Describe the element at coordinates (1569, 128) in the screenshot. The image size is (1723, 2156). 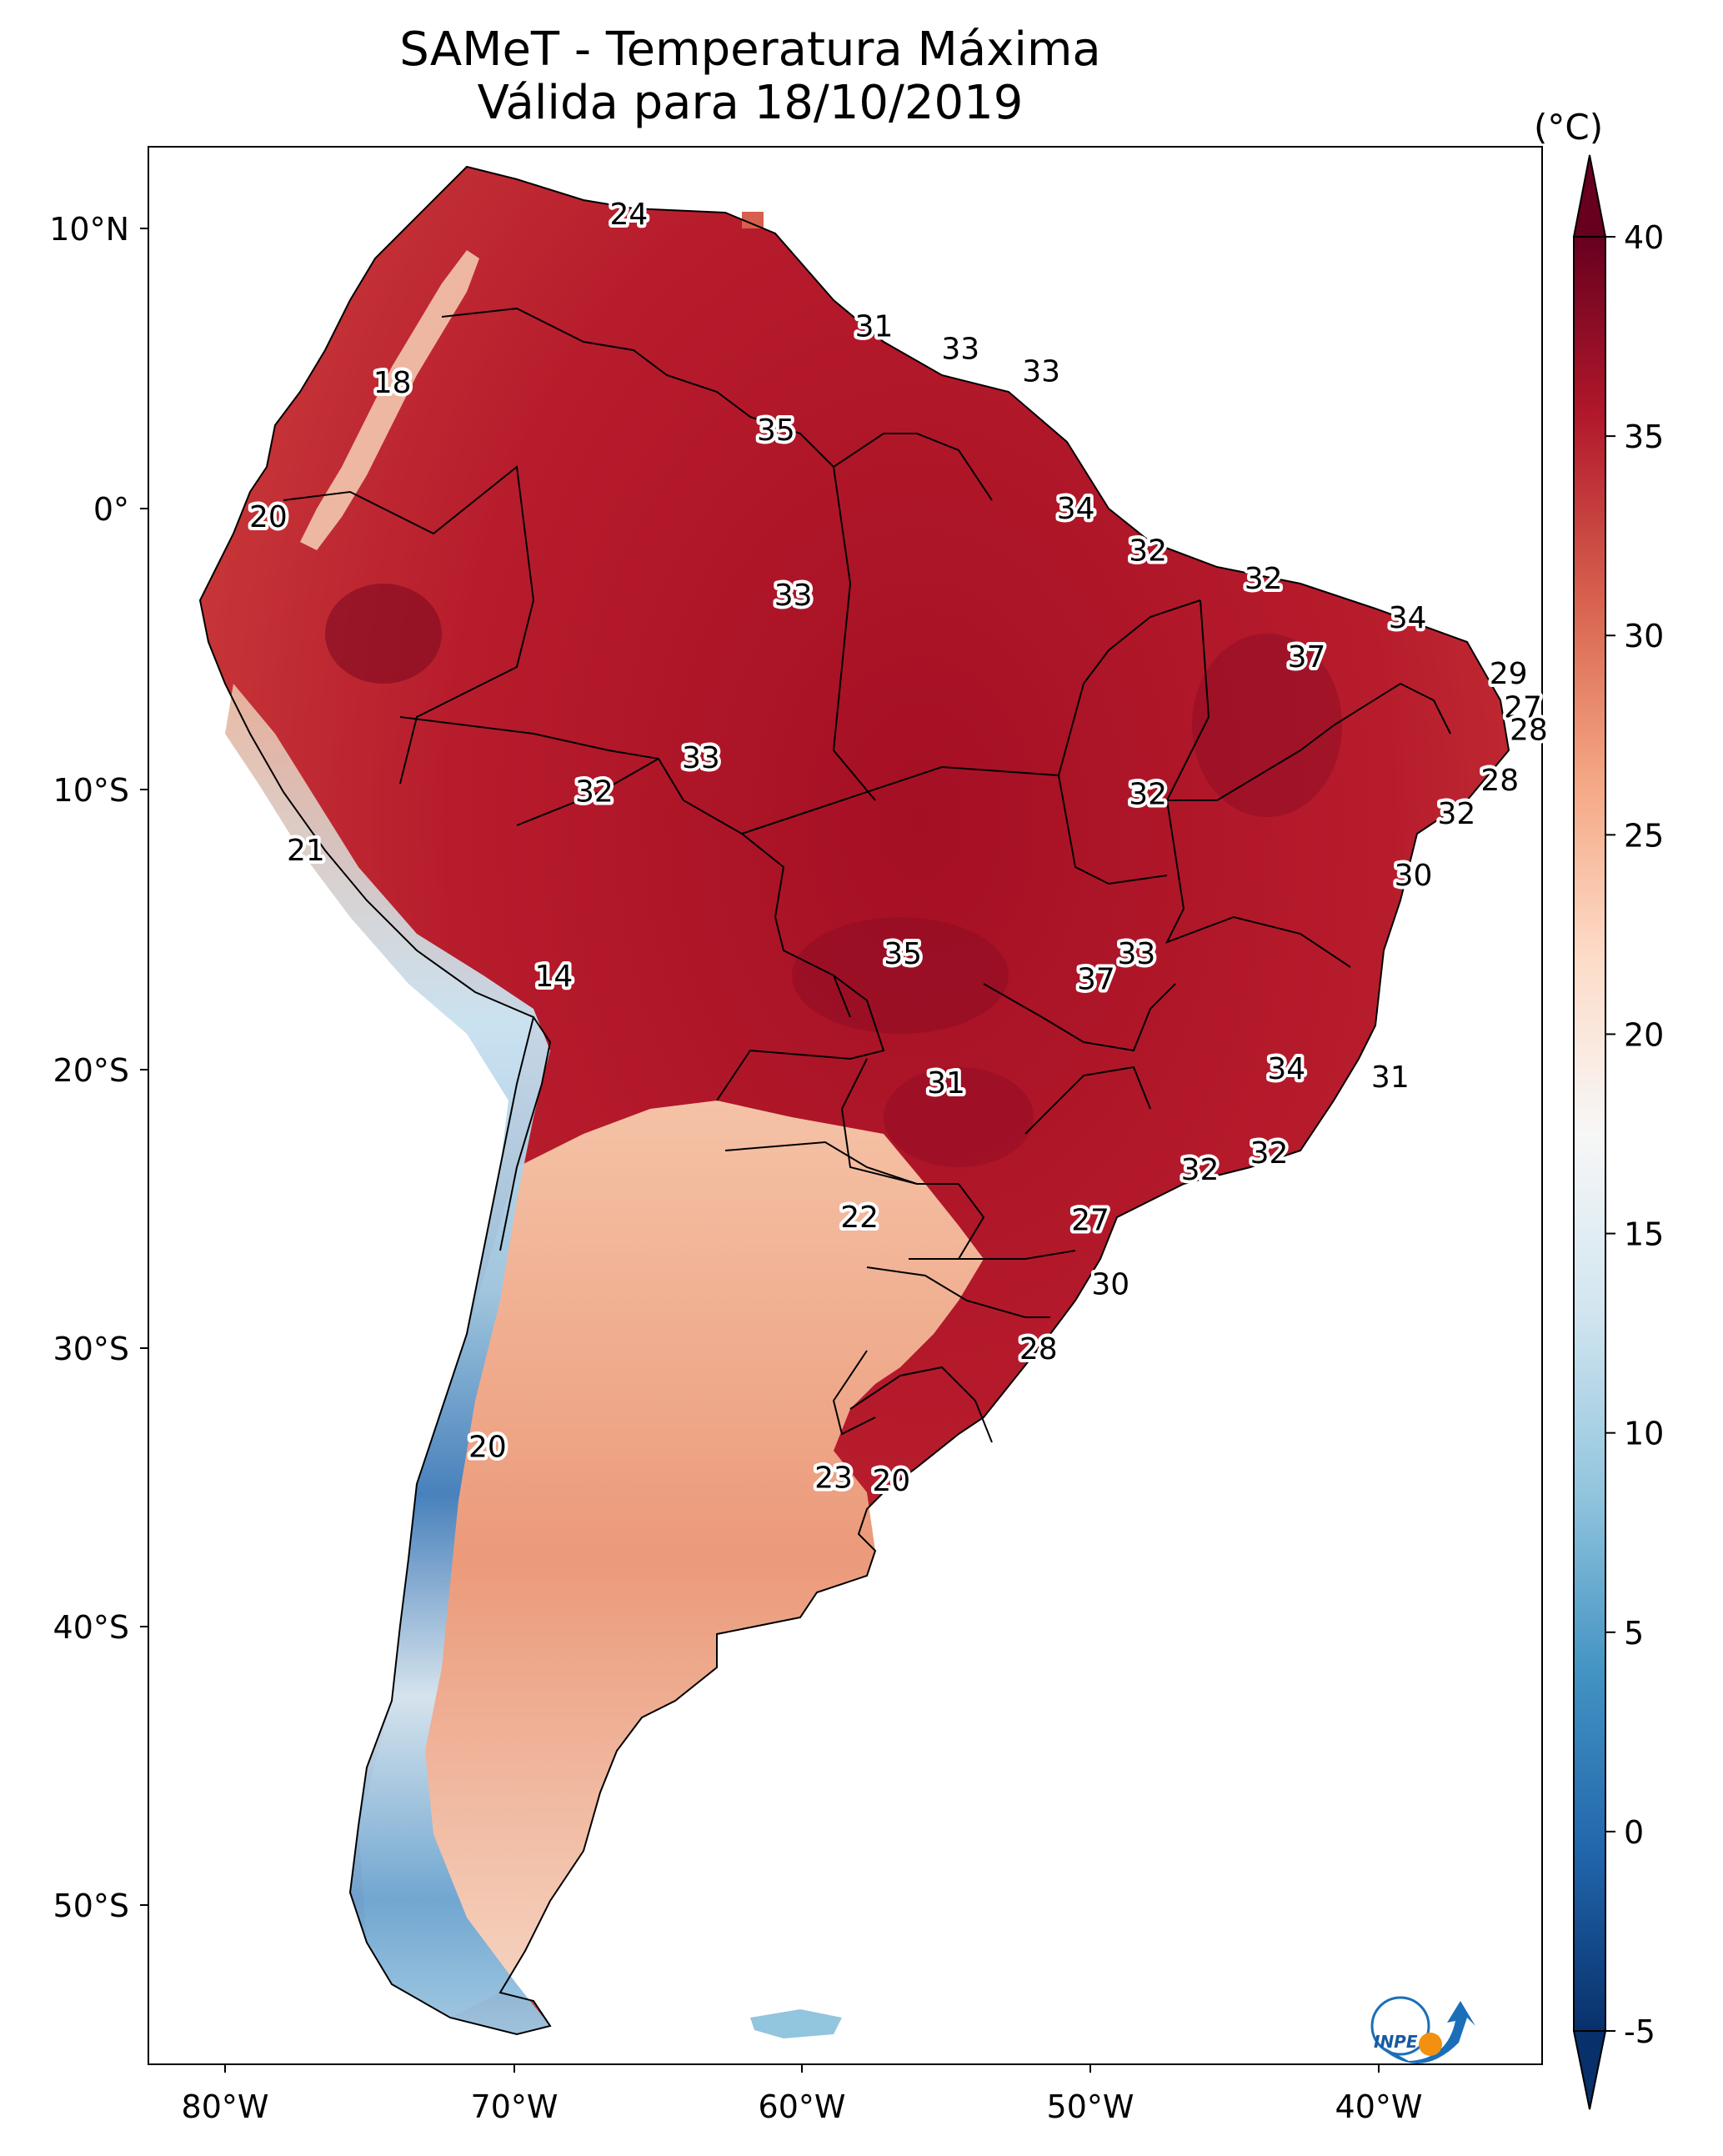
I see `colorbar-unit-label: (°C)` at that location.